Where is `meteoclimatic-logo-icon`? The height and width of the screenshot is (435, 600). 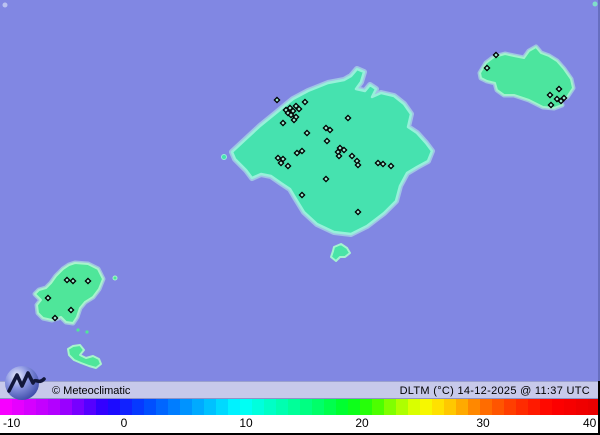
meteoclimatic-logo-icon is located at coordinates (25, 383).